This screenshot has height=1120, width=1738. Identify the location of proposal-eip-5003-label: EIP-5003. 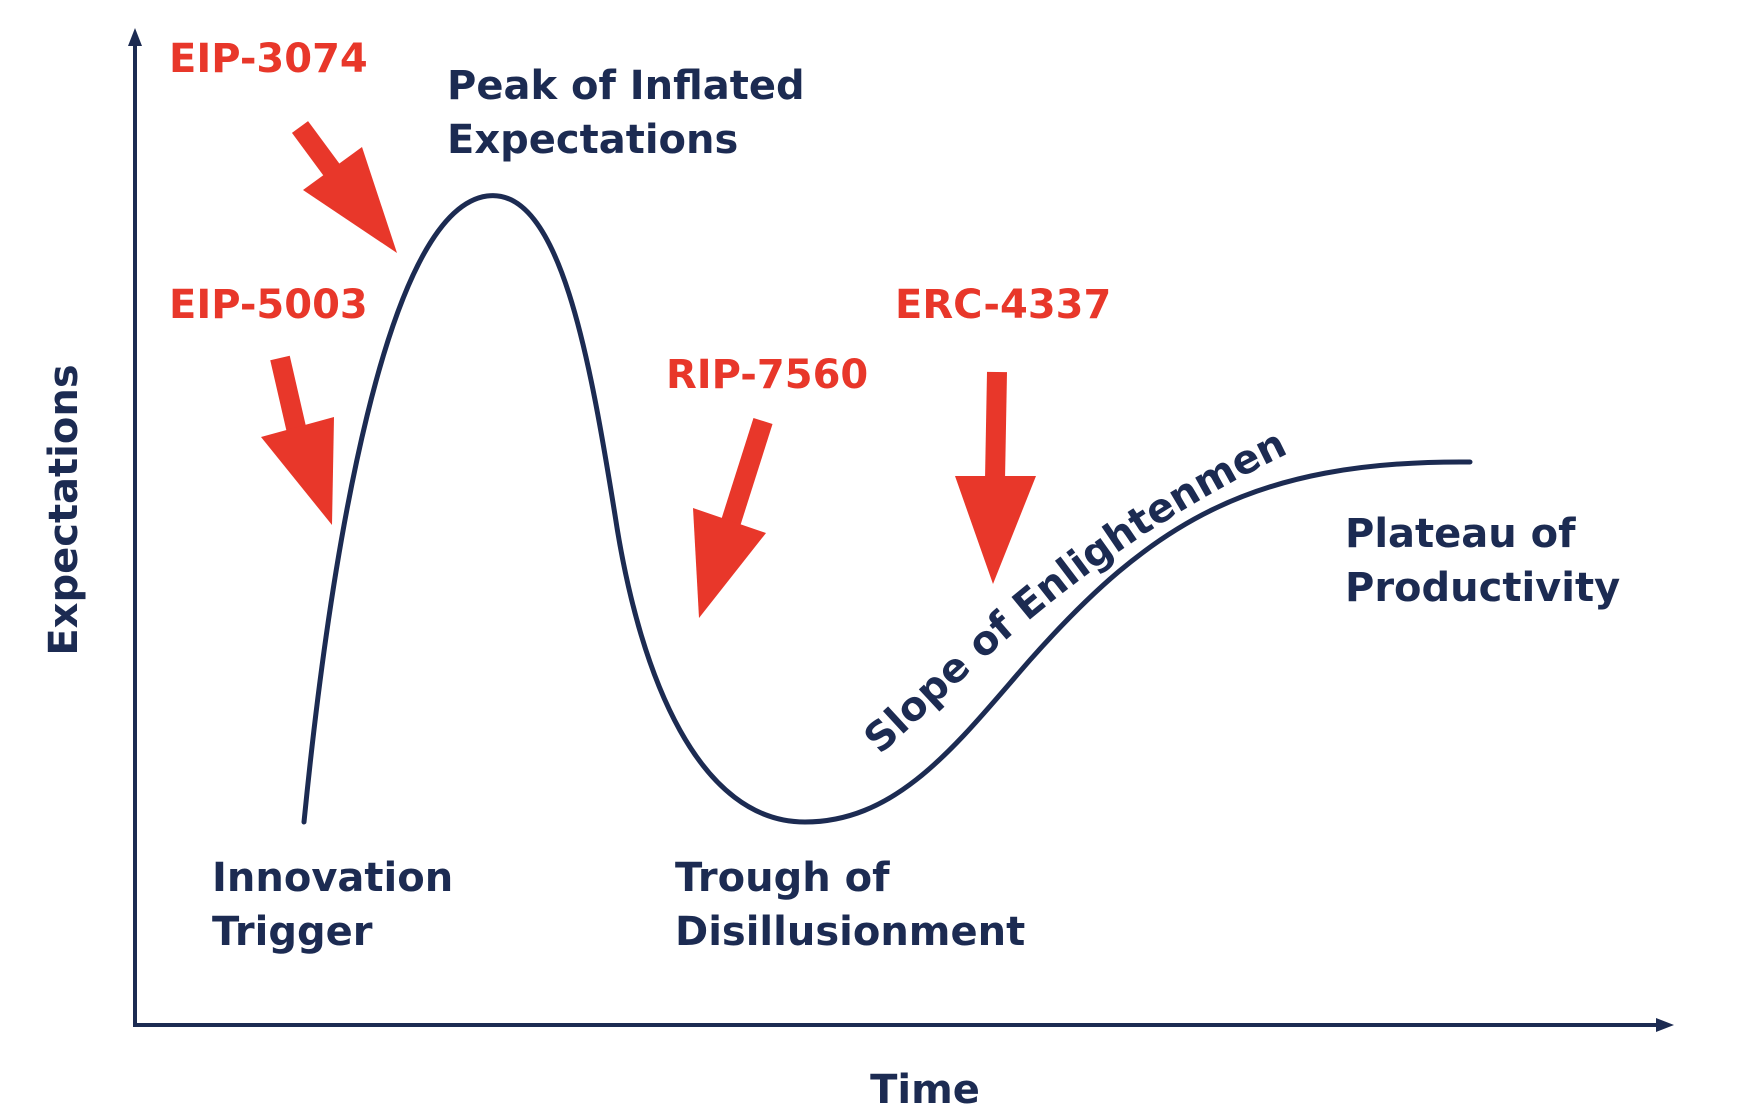
(268, 305).